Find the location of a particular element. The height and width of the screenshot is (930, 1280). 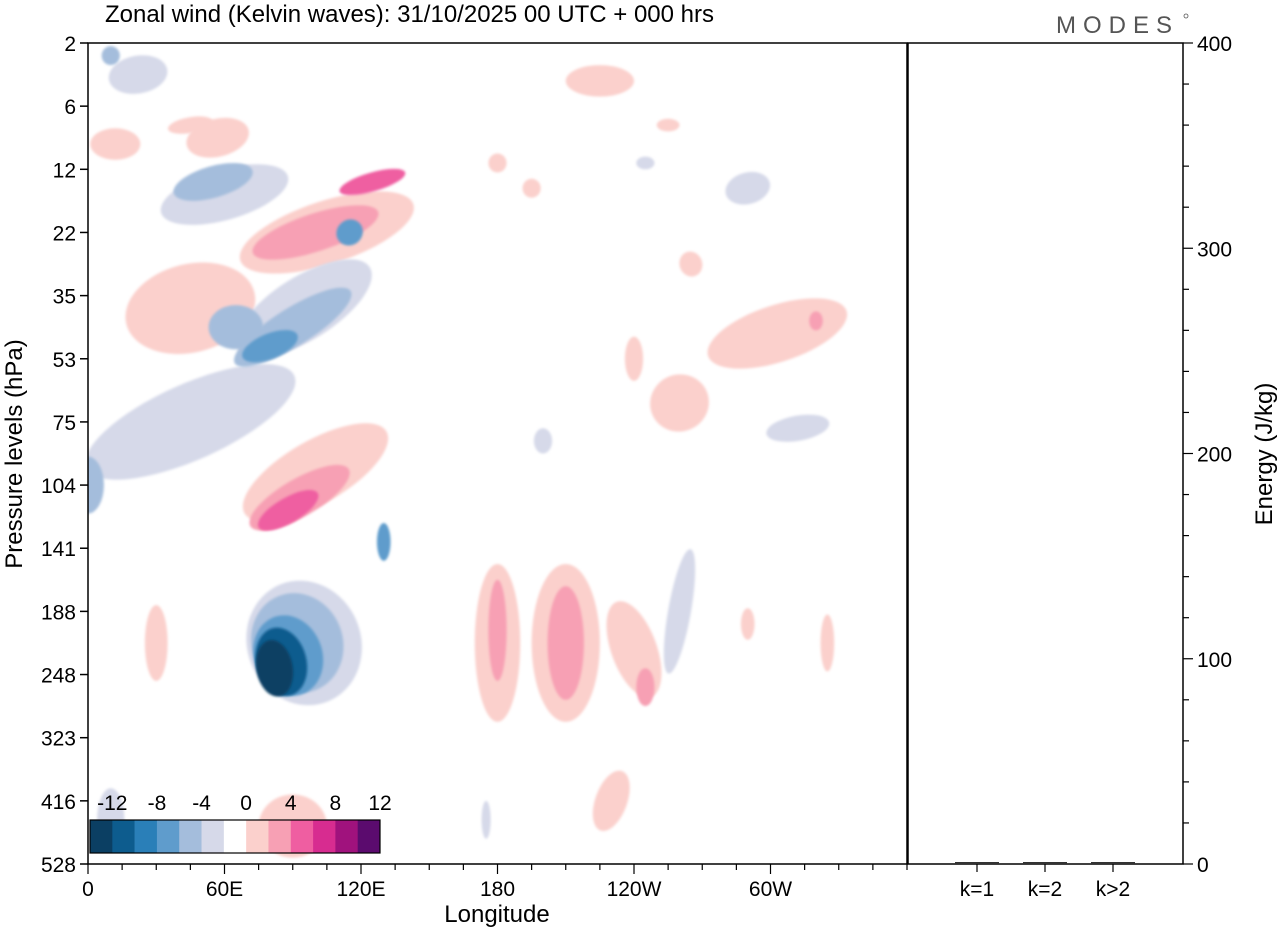

y-tick-label: 416 is located at coordinates (58, 802).